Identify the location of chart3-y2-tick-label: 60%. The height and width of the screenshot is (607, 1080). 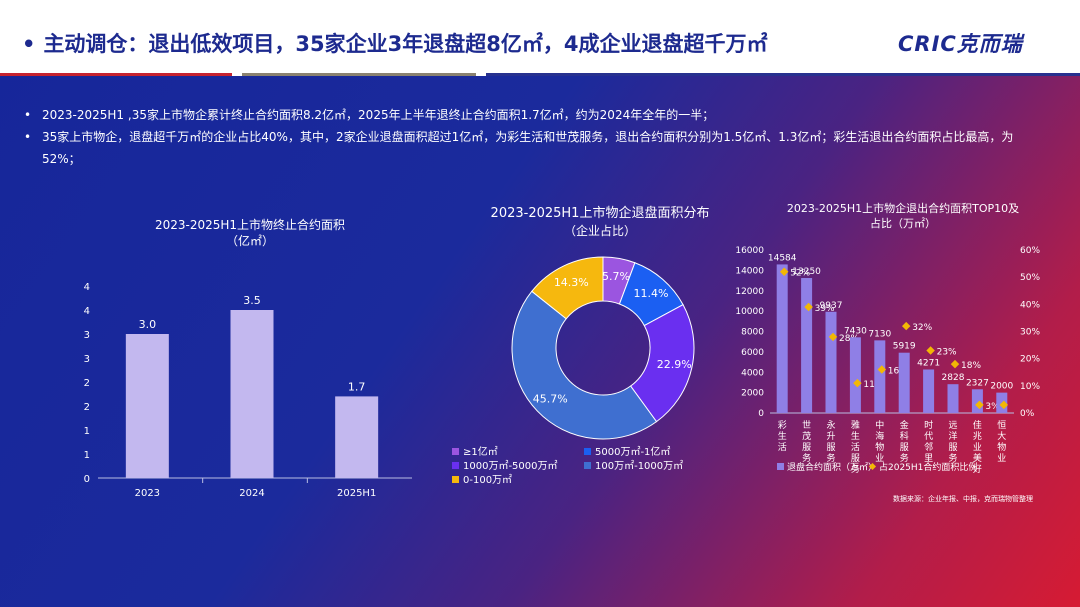
(1030, 251).